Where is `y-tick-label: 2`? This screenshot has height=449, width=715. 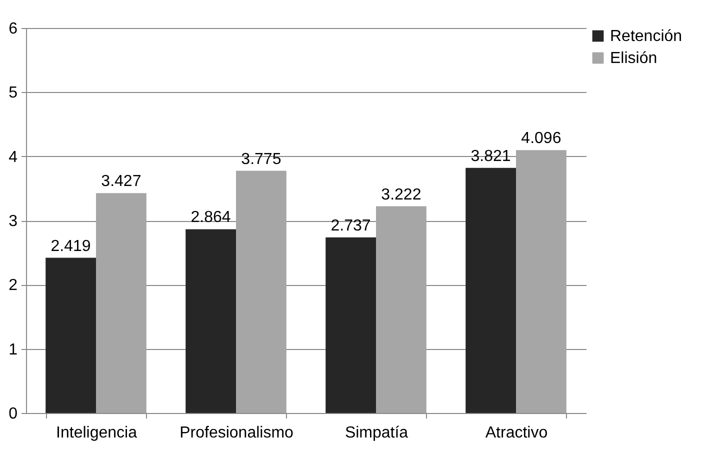
y-tick-label: 2 is located at coordinates (13, 285).